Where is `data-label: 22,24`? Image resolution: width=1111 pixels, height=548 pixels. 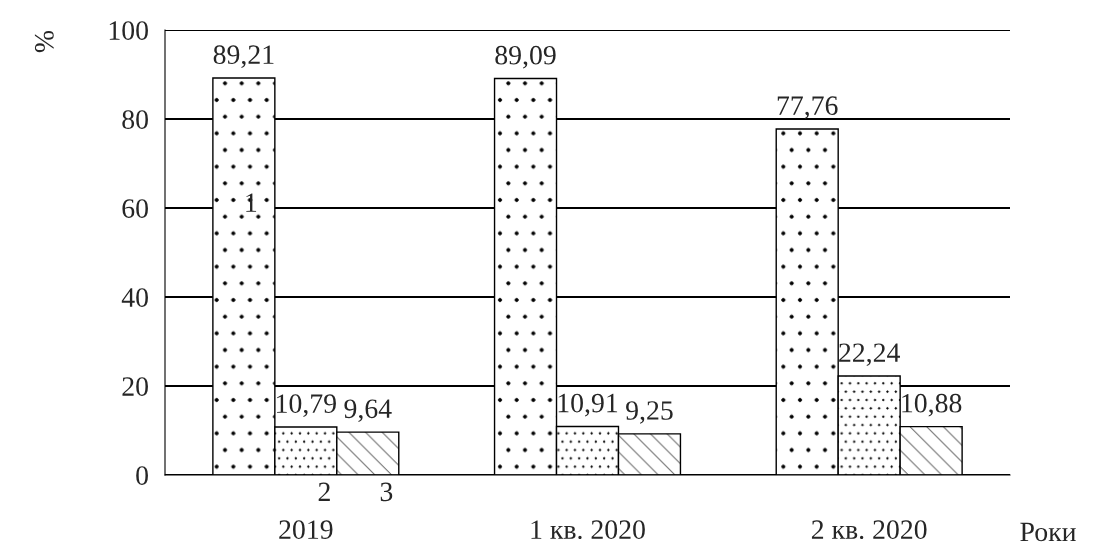
data-label: 22,24 is located at coordinates (869, 355).